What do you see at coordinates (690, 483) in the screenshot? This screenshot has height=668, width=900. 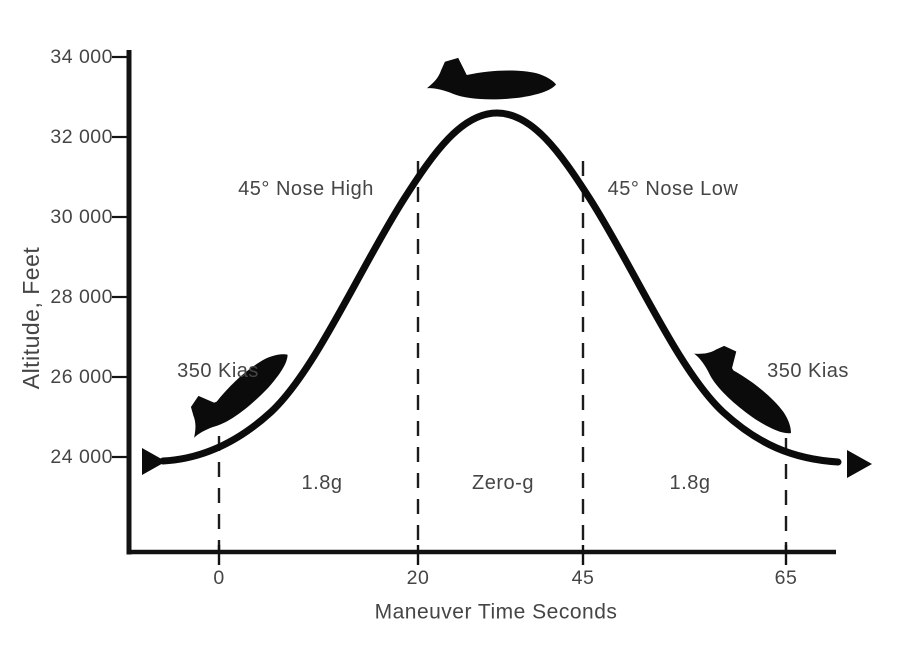 I see `g-load-second-label: 1.8g` at bounding box center [690, 483].